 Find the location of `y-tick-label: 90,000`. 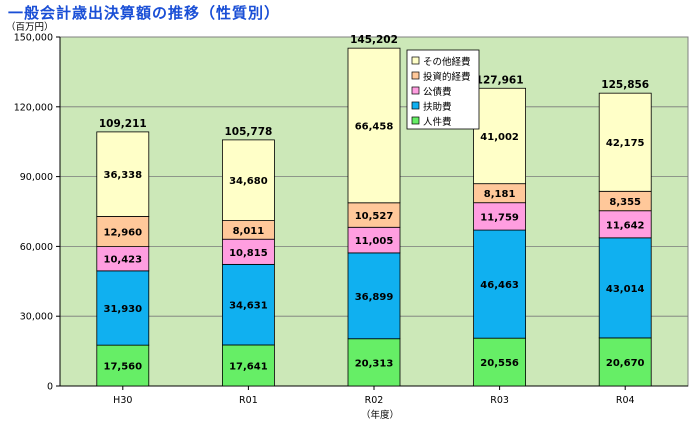

y-tick-label: 90,000 is located at coordinates (36, 177).